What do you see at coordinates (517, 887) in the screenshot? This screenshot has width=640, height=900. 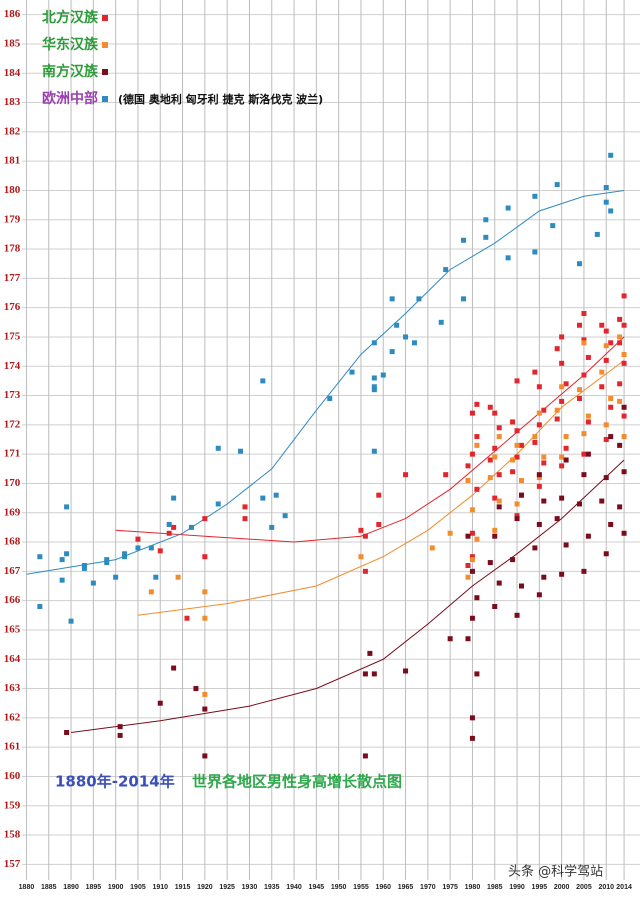 I see `x-tick-label: 1990` at bounding box center [517, 887].